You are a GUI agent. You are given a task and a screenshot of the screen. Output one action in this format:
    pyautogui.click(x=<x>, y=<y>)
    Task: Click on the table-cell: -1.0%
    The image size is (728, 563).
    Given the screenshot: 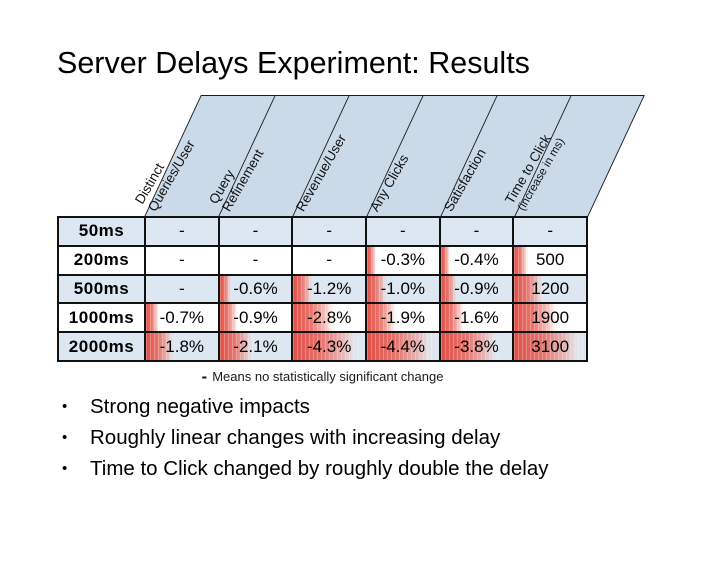 What is the action you would take?
    pyautogui.click(x=402, y=289)
    